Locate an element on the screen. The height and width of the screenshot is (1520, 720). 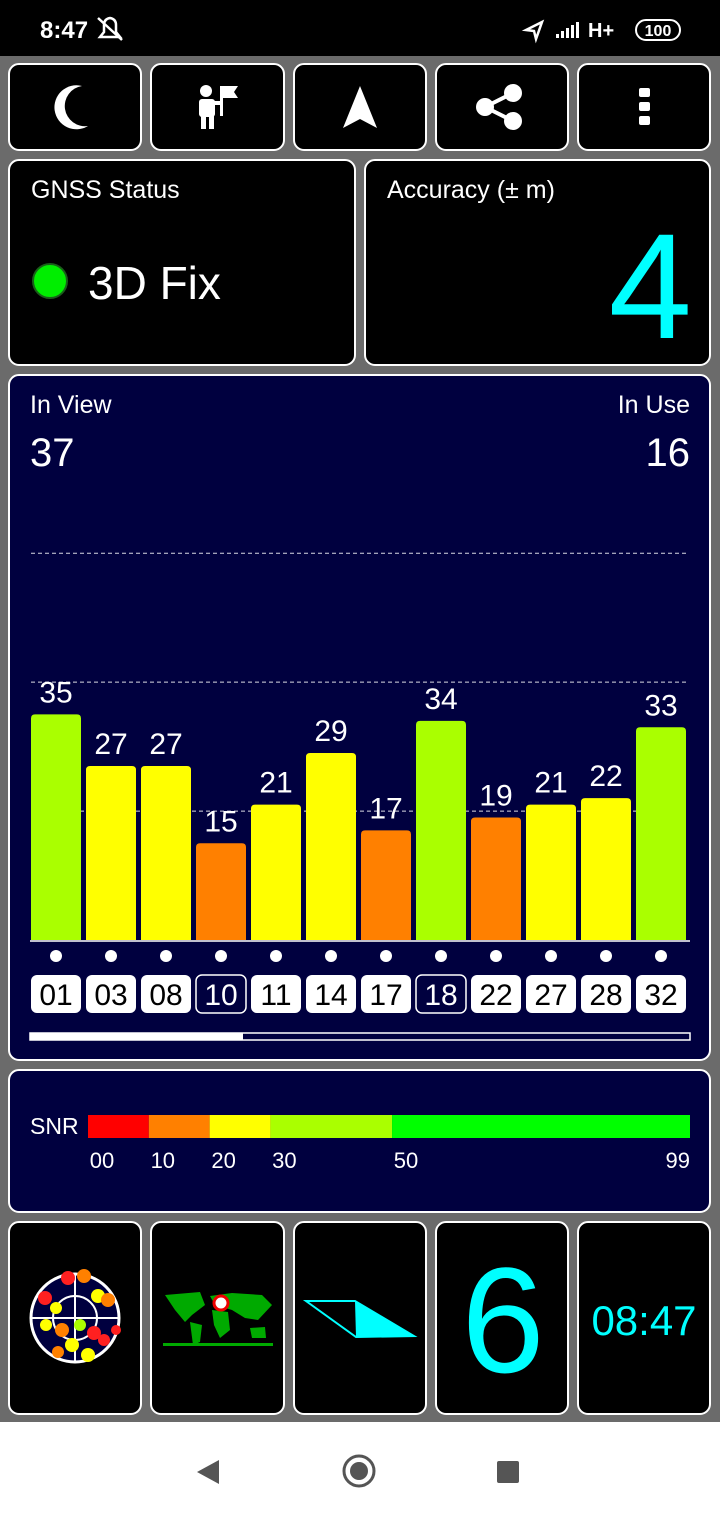
clock: 08:47 is located at coordinates (643, 1320).